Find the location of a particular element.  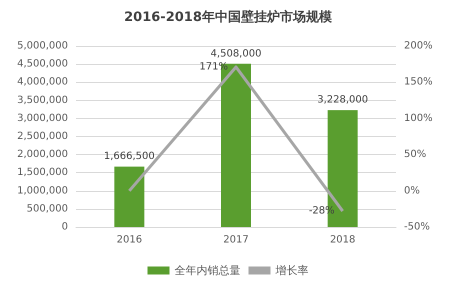

y2-tick-label: 200% is located at coordinates (418, 46).